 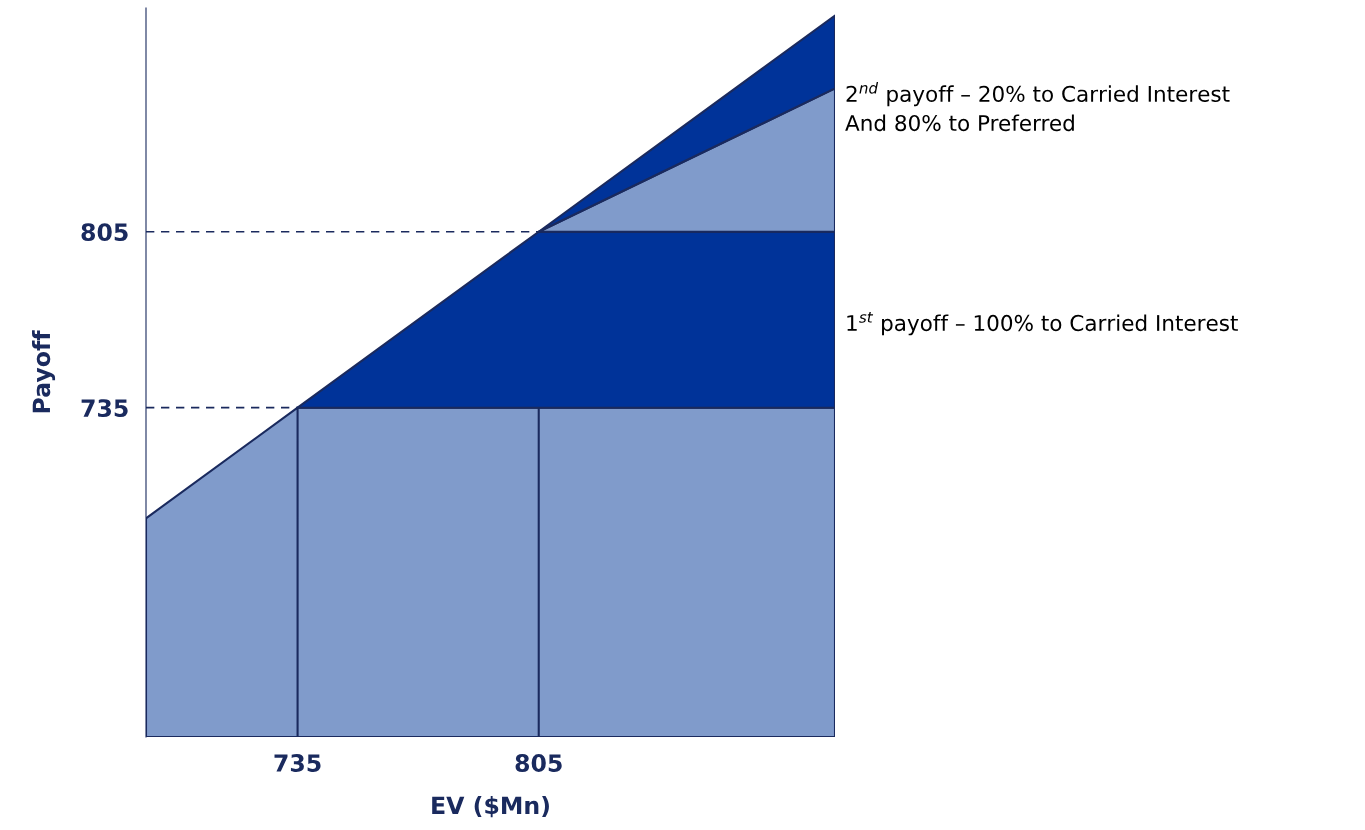 What do you see at coordinates (1037, 107) in the screenshot?
I see `text: 2$^{nd}$ payoff – 20% to Carried Interest And 80% to Preferred` at bounding box center [1037, 107].